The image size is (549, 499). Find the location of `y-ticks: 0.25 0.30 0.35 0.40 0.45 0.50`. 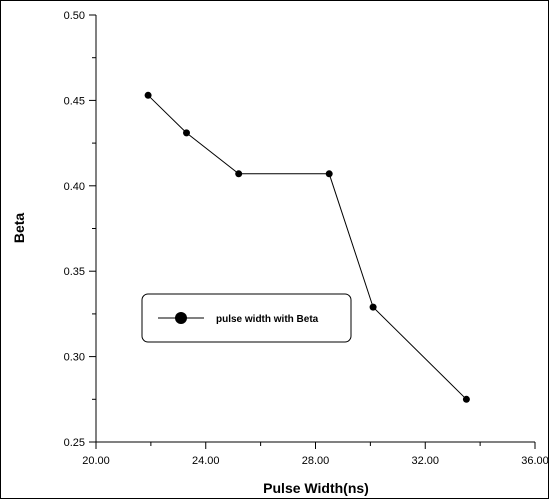

y-ticks: 0.25 0.30 0.35 0.40 0.45 0.50 is located at coordinates (80, 229).